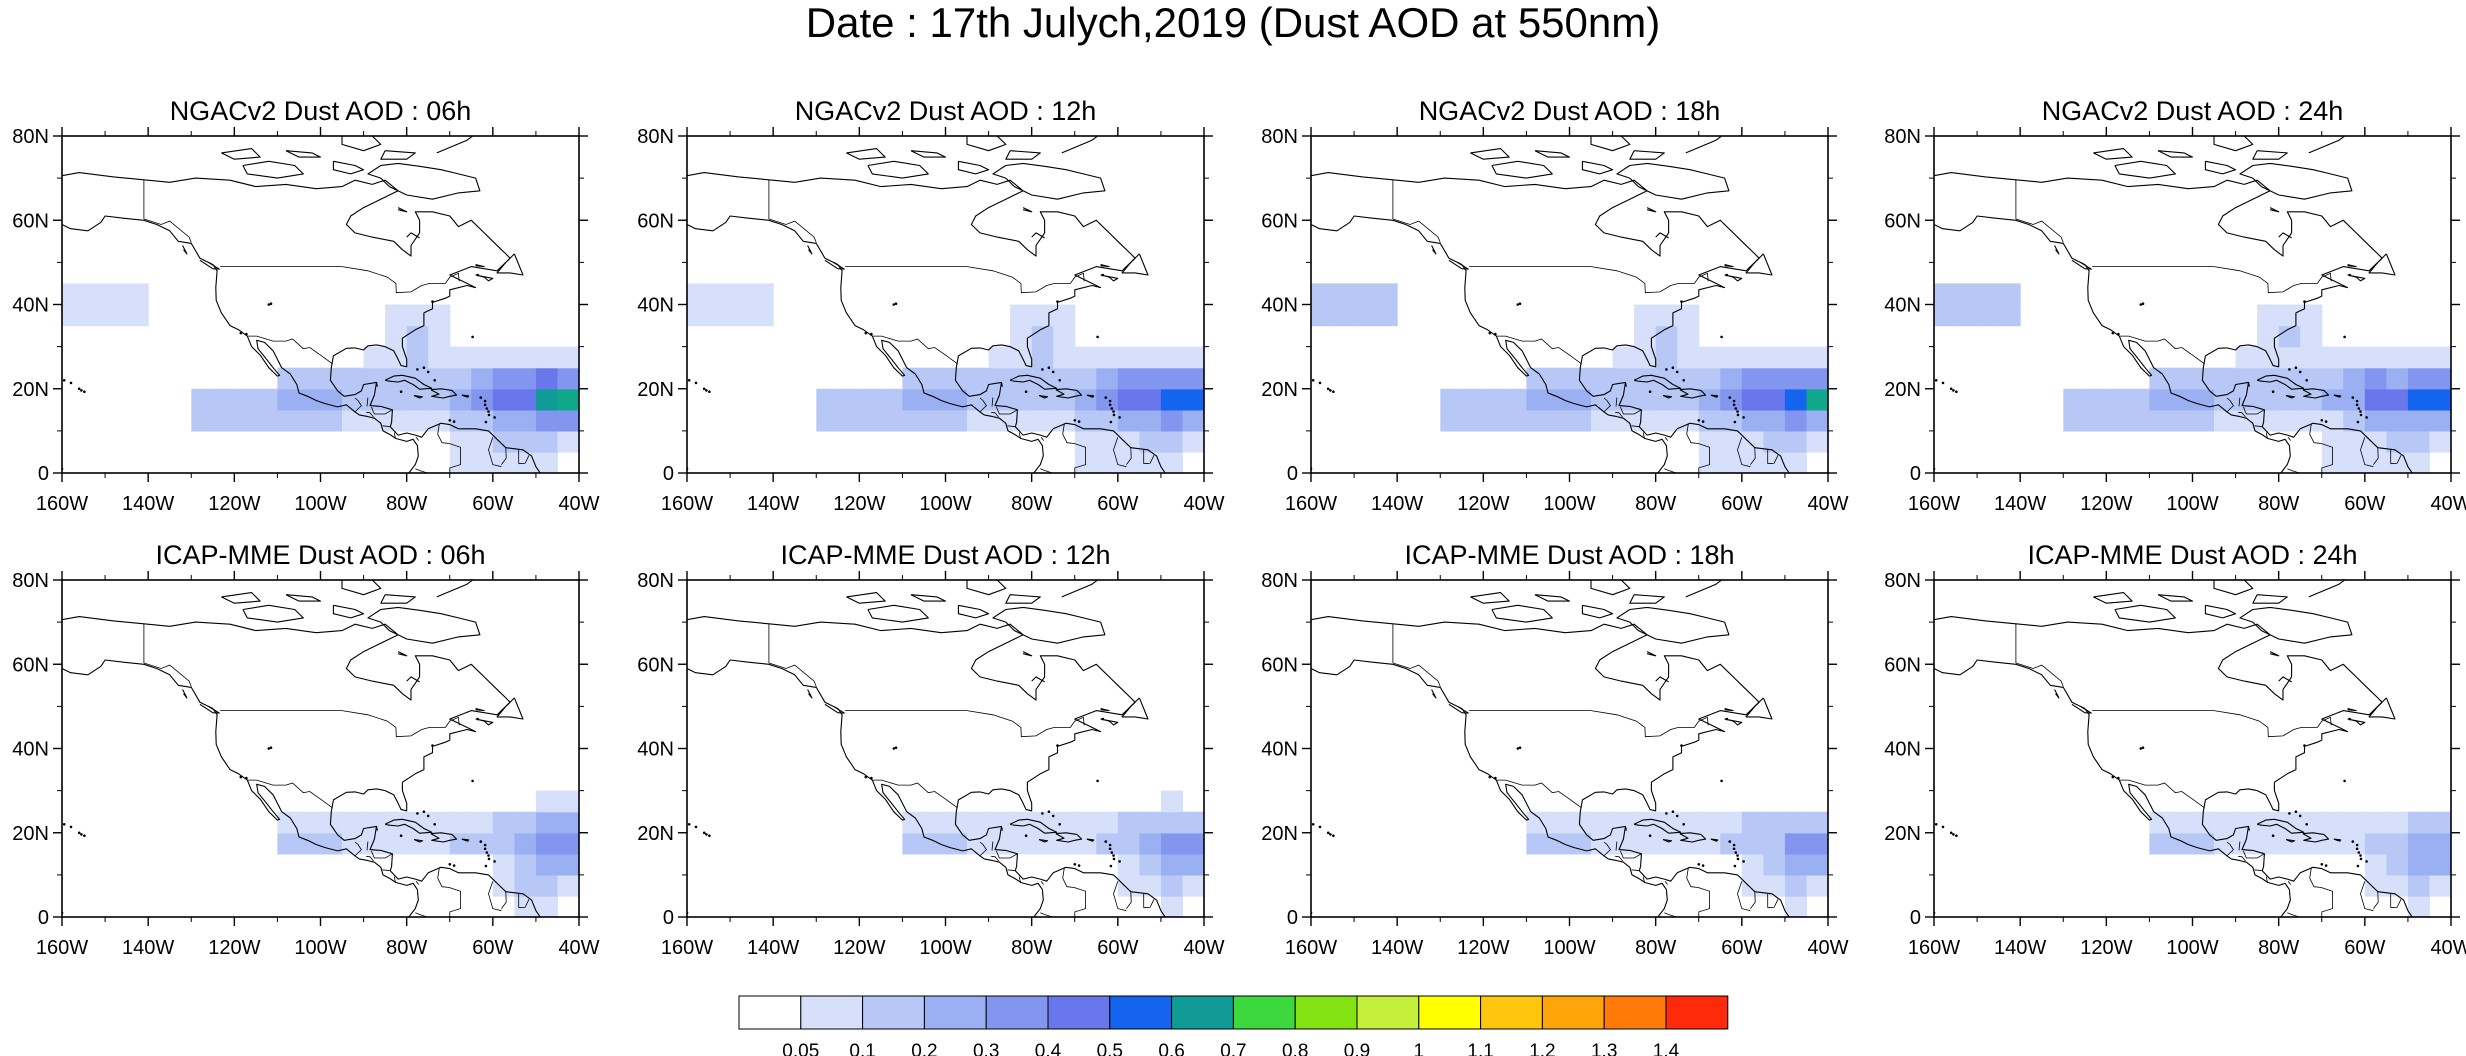 Image resolution: width=2466 pixels, height=1056 pixels. What do you see at coordinates (1542, 1048) in the screenshot?
I see `colorbar-label: 1.2` at bounding box center [1542, 1048].